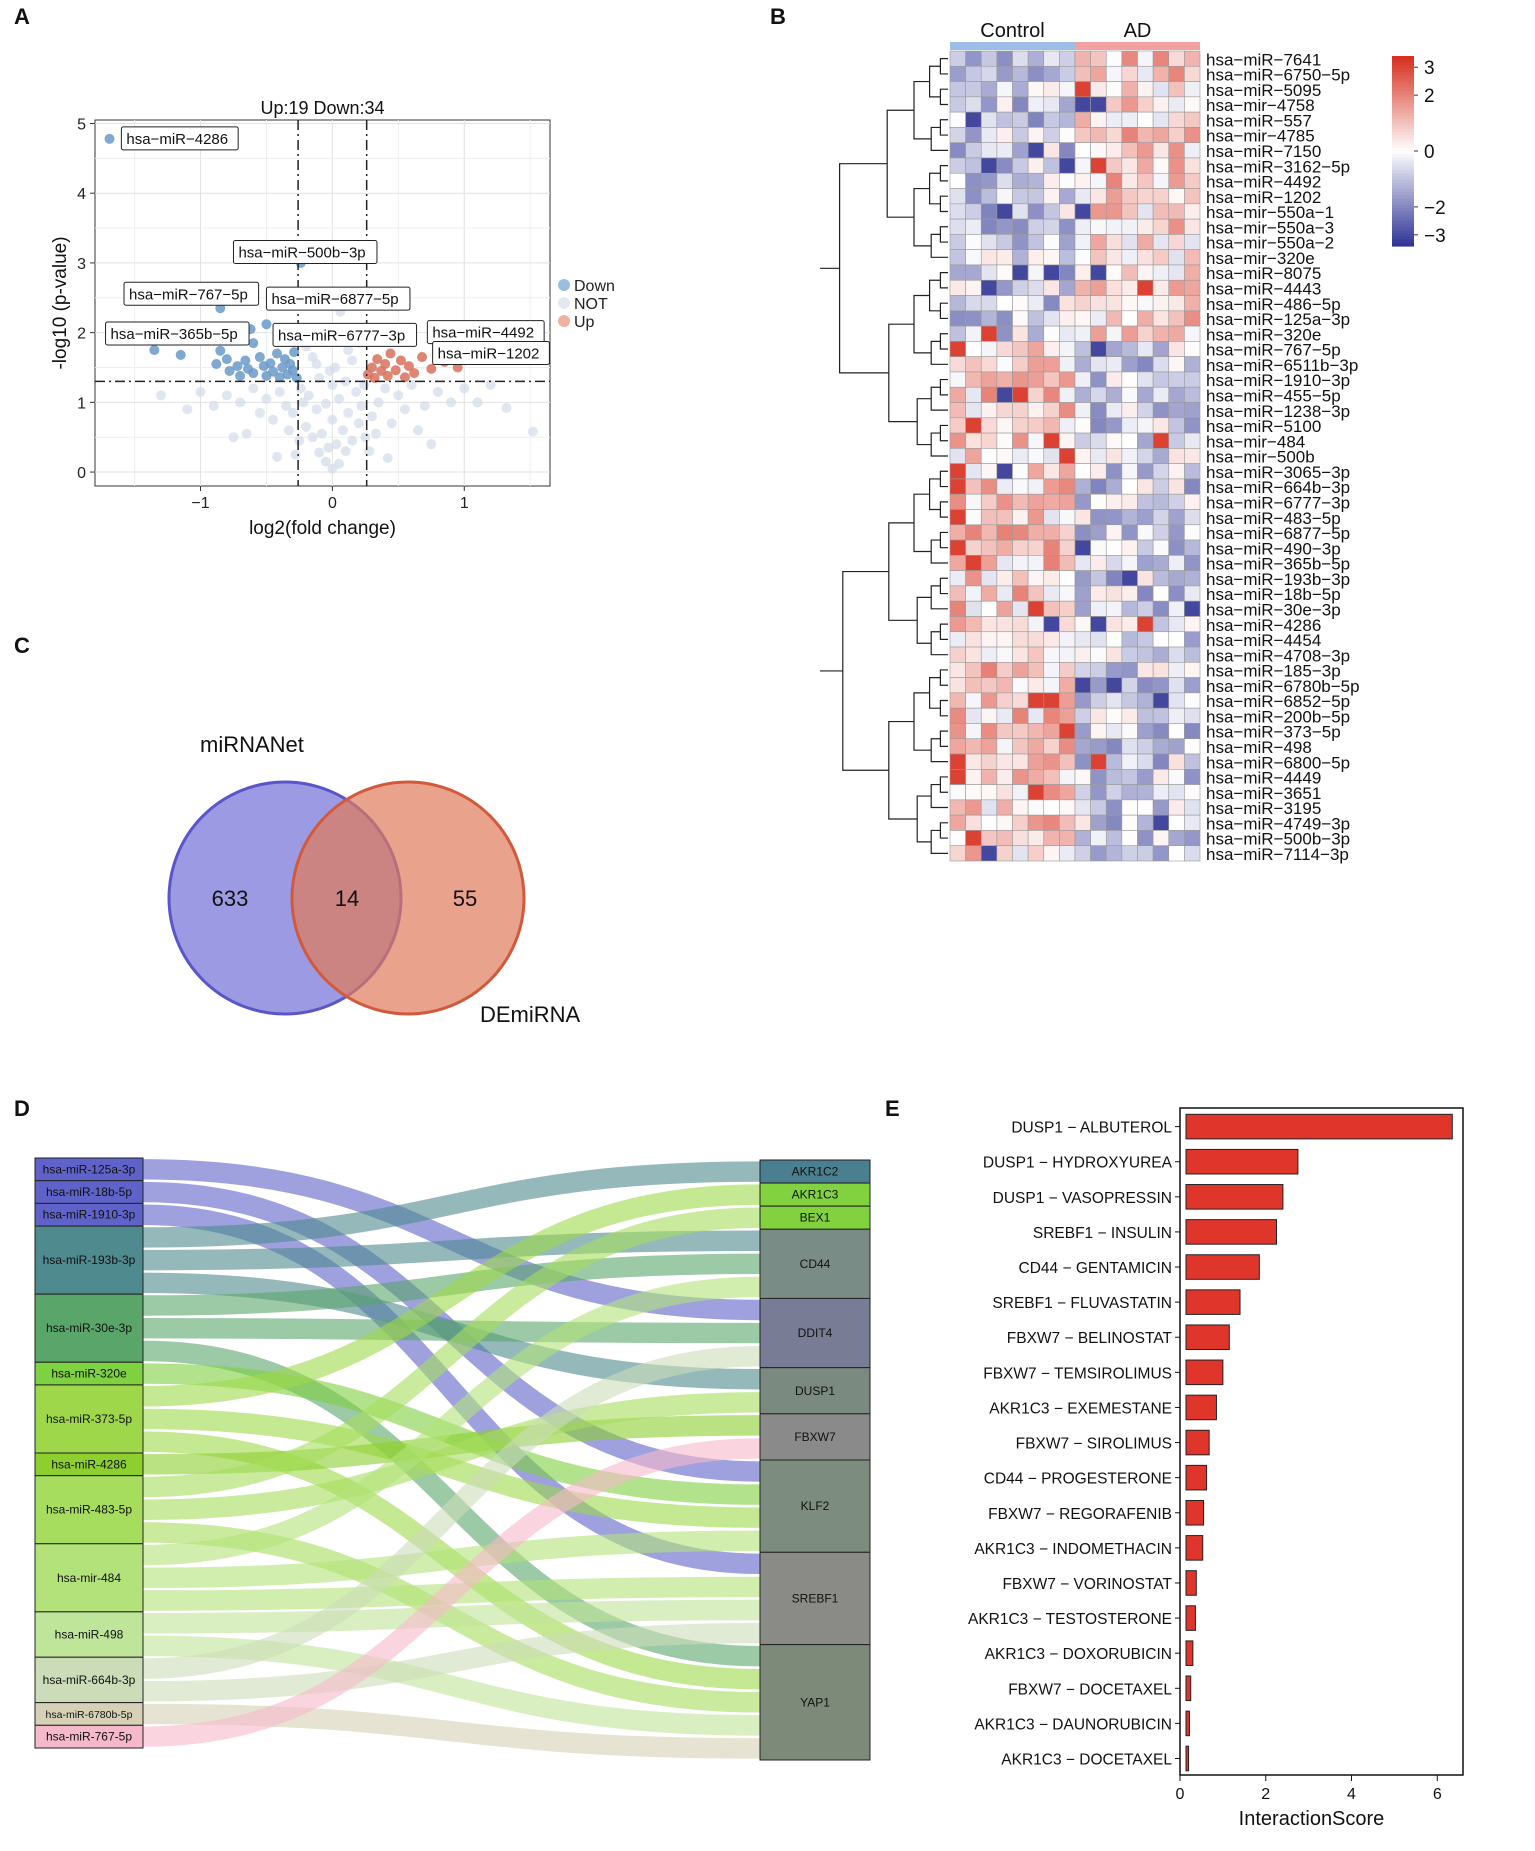 The width and height of the screenshot is (1535, 1851). What do you see at coordinates (1260, 258) in the screenshot?
I see `heatmap-row-label: hsa−mir−320e` at bounding box center [1260, 258].